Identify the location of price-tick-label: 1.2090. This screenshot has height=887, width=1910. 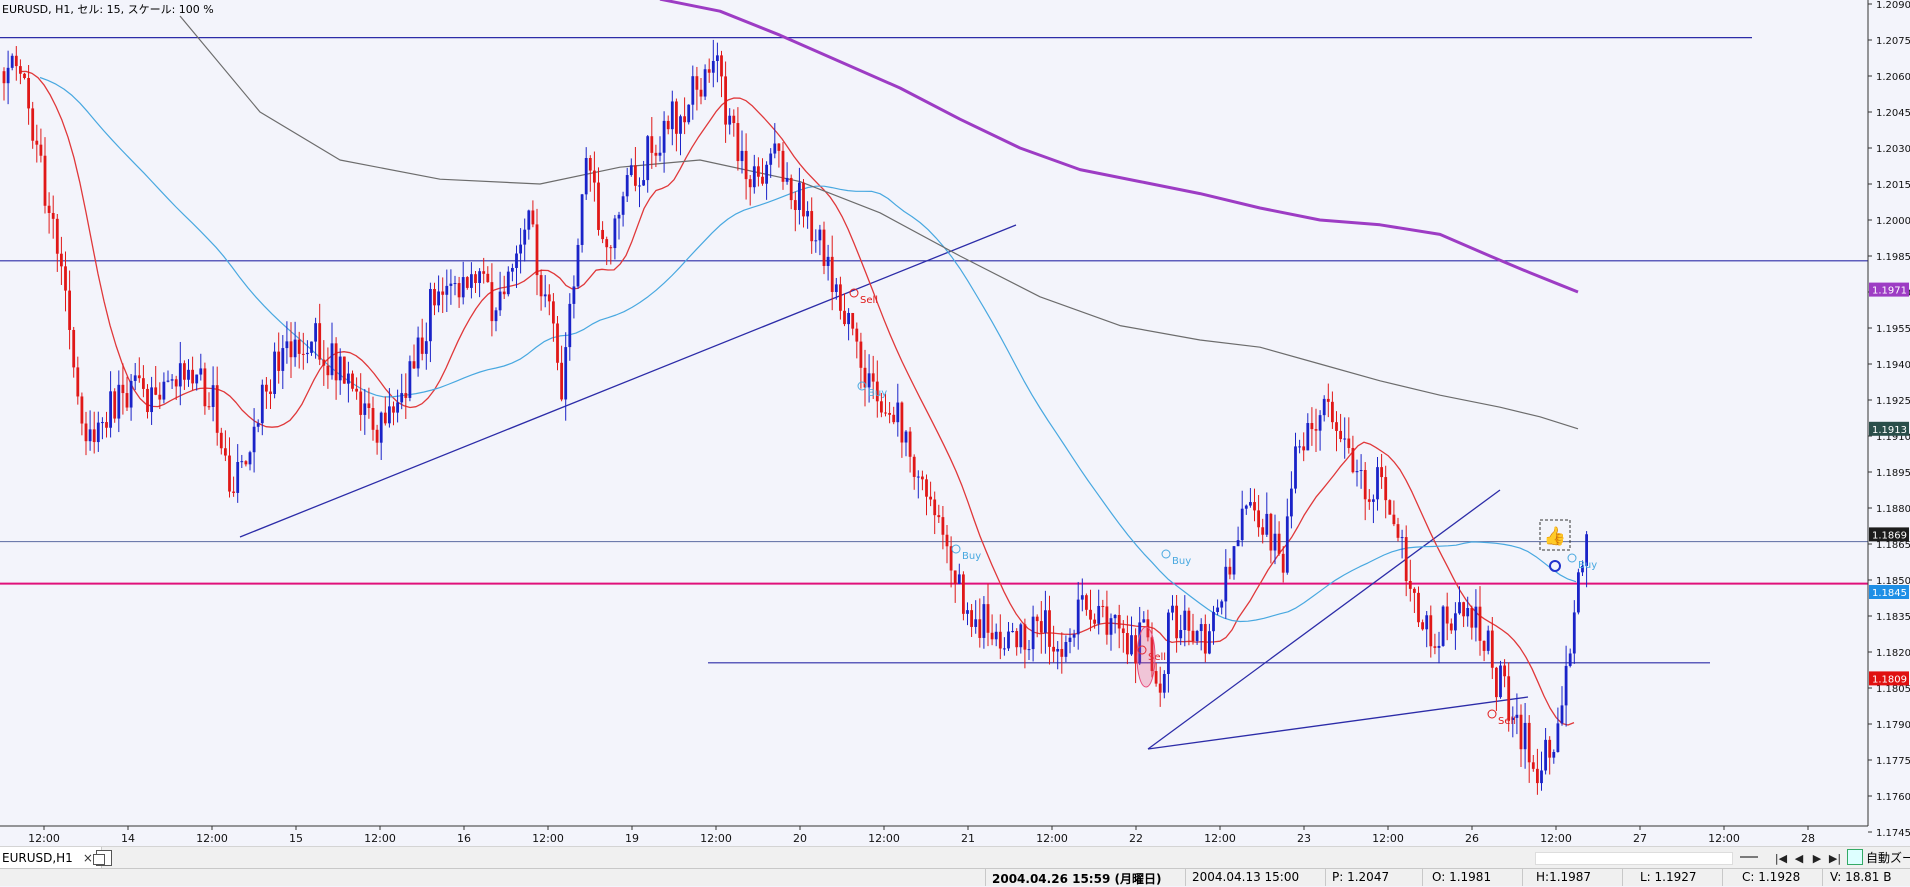
(1893, 5).